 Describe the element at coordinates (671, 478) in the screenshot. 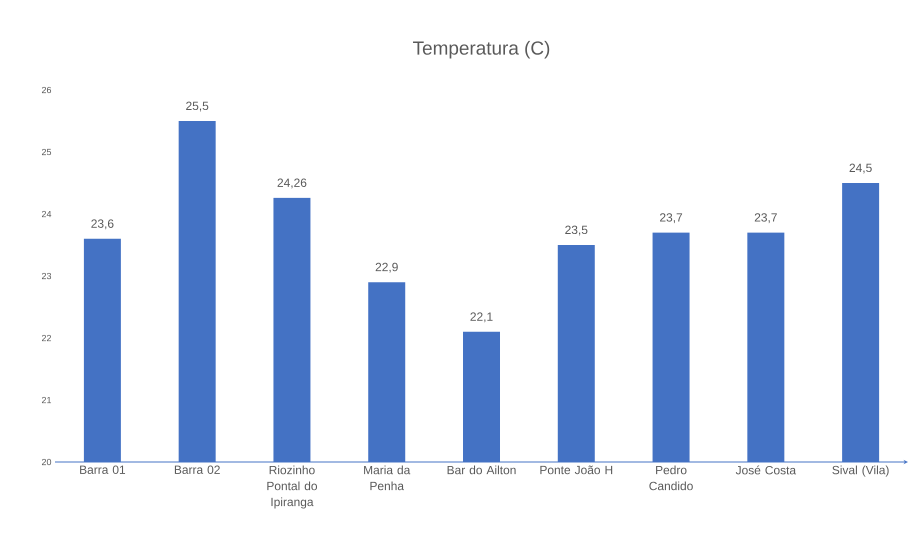

I see `x-tick-label: Pedro Candido` at that location.